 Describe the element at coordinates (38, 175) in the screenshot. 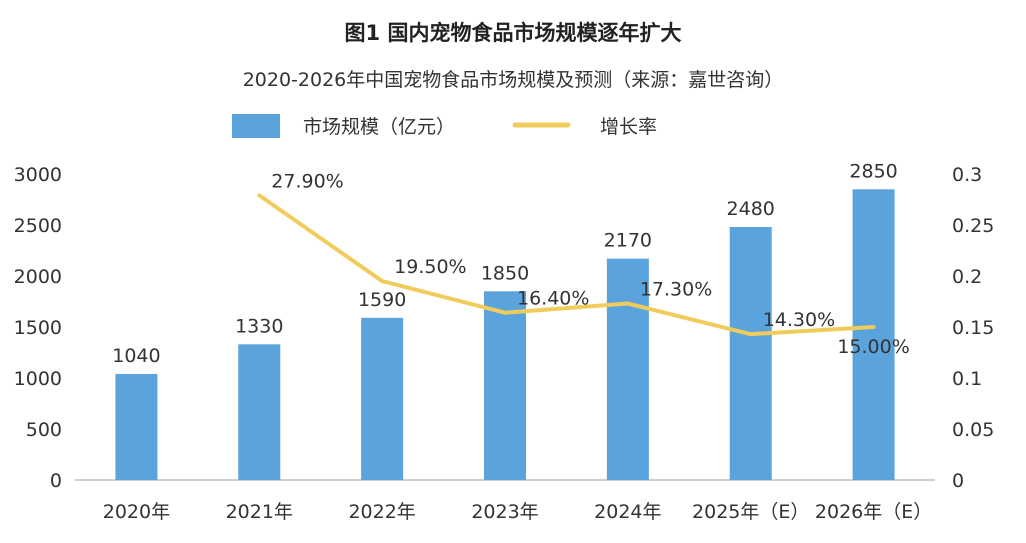

I see `y-tick-label: 3000` at that location.